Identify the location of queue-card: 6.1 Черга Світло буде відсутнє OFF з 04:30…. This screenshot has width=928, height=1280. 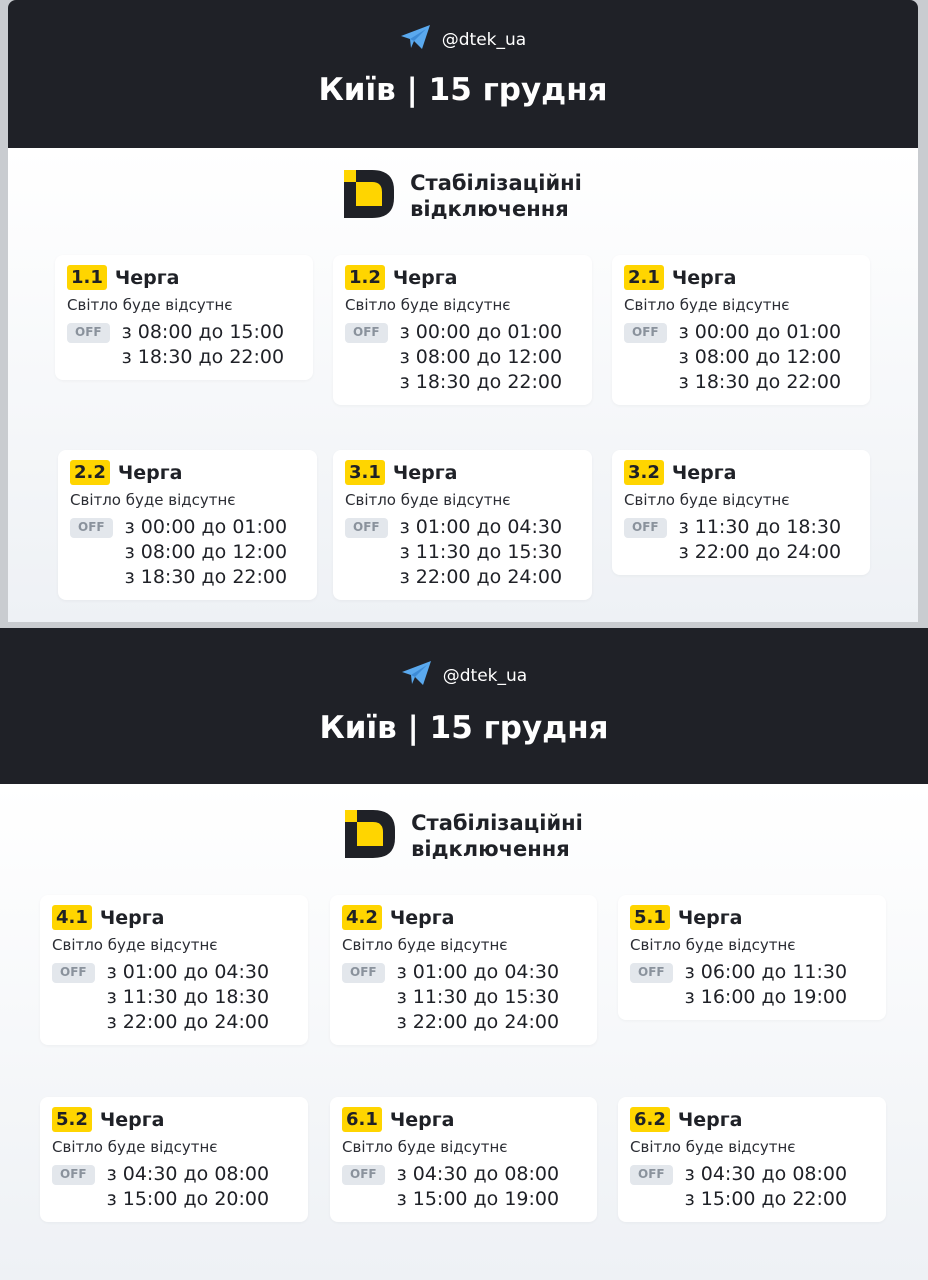
(463, 1159).